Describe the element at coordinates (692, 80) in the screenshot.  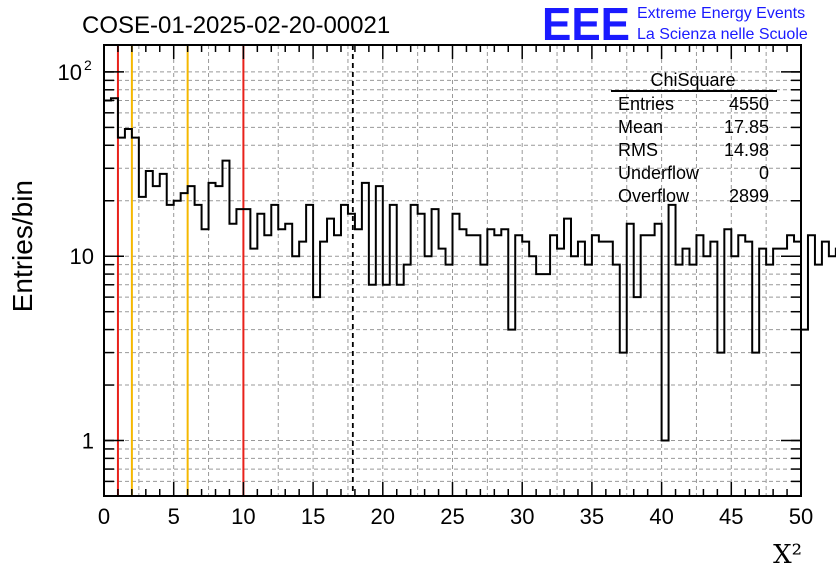
I see `stats-title: ChiSquare` at that location.